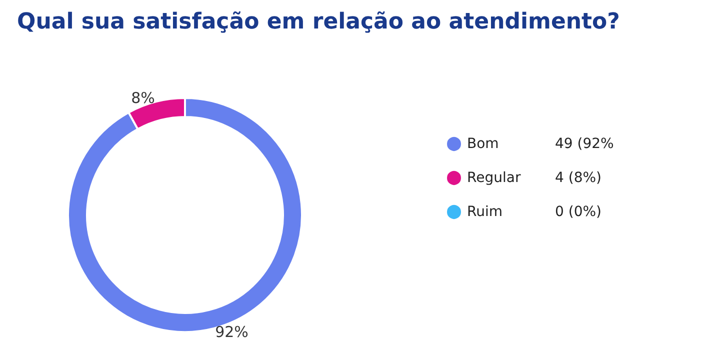 This screenshot has width=712, height=356. What do you see at coordinates (494, 178) in the screenshot?
I see `legend-label: Regular` at bounding box center [494, 178].